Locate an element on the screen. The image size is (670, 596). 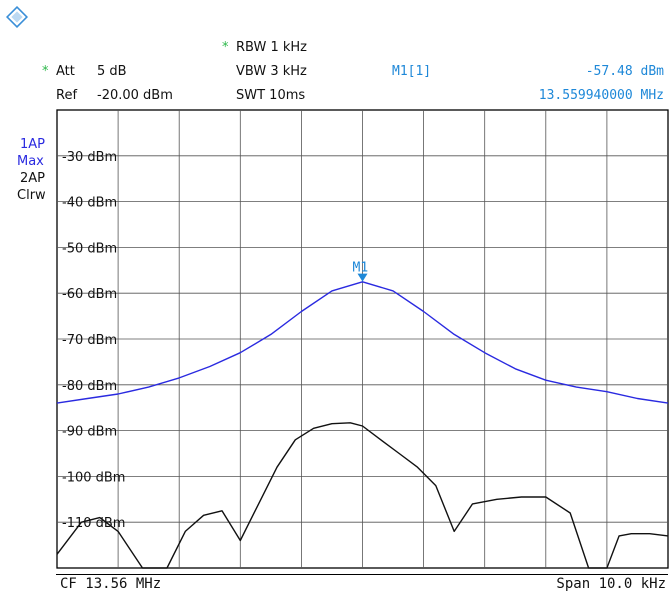
trace2-detector: 2AP is located at coordinates (33, 178).